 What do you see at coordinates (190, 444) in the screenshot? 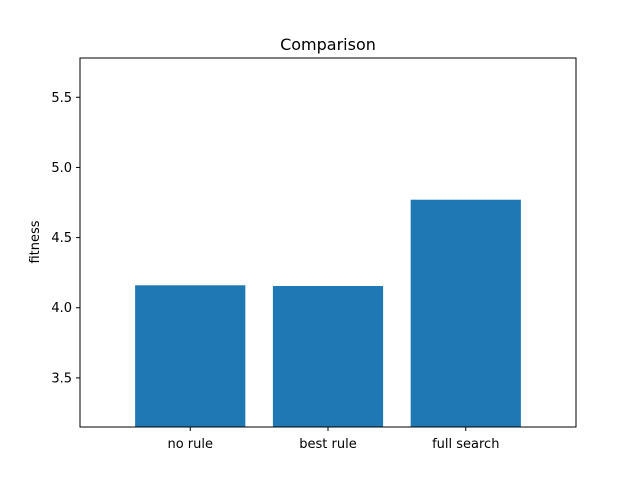
I see `x-tick-label: no rule` at bounding box center [190, 444].